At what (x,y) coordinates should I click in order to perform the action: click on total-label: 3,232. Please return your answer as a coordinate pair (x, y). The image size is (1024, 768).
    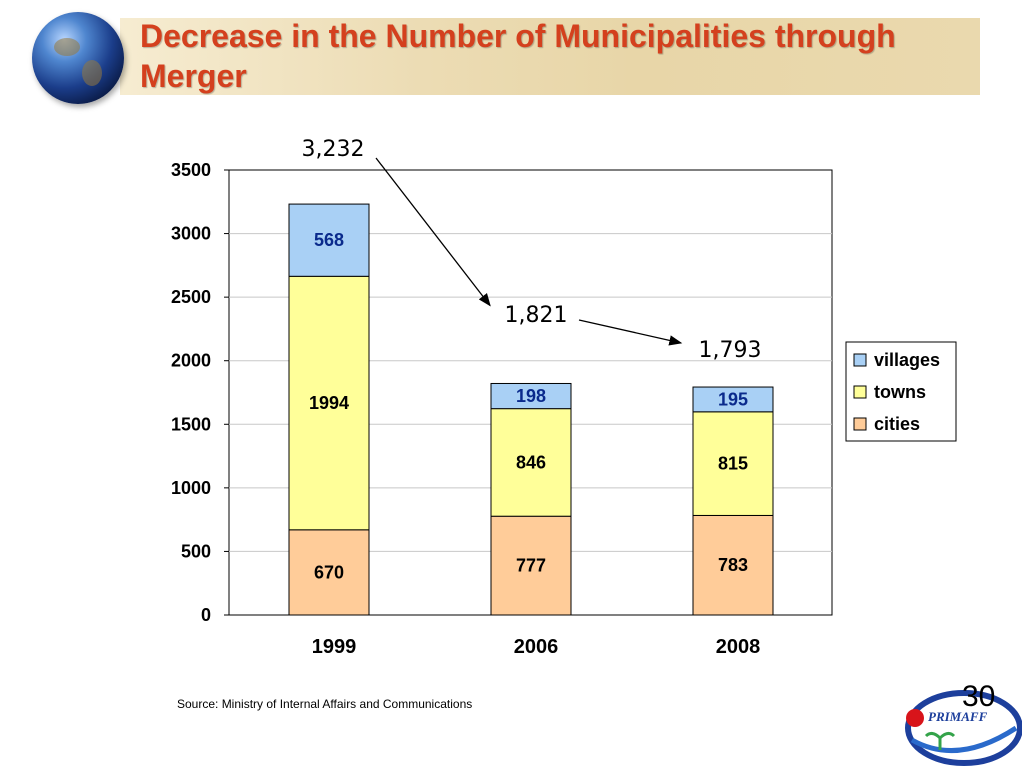
    Looking at the image, I should click on (333, 149).